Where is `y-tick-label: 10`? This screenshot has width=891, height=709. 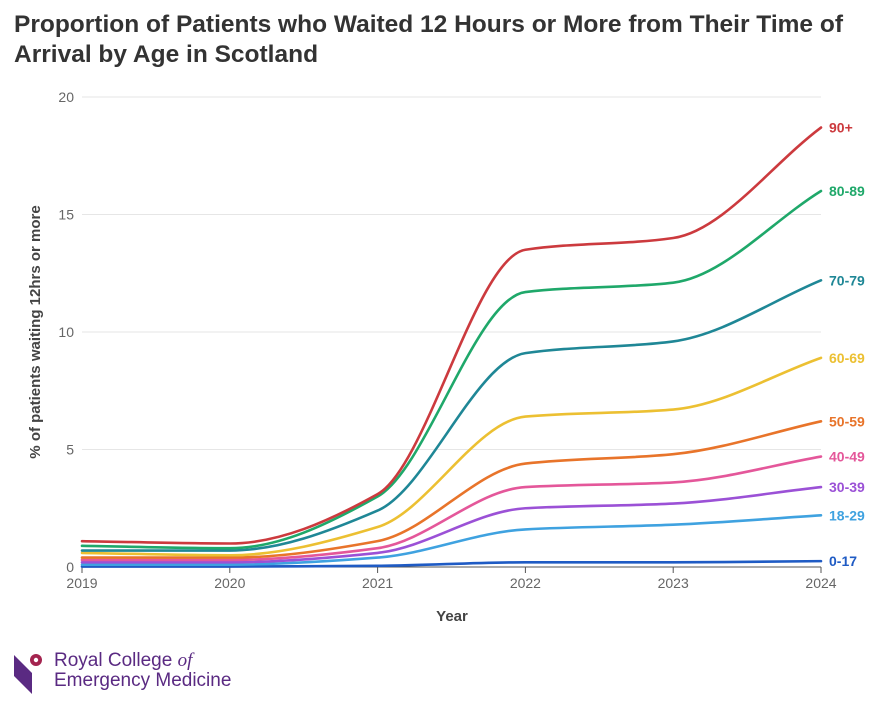 y-tick-label: 10 is located at coordinates (66, 332).